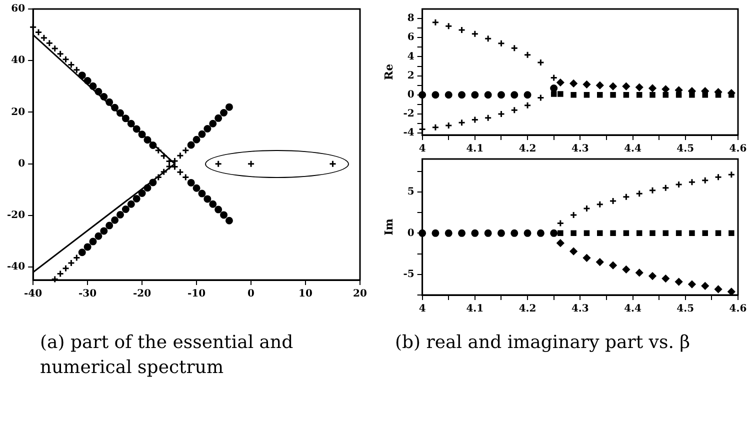  What do you see at coordinates (142, 294) in the screenshot?
I see `x-tick-label: -20` at bounding box center [142, 294].